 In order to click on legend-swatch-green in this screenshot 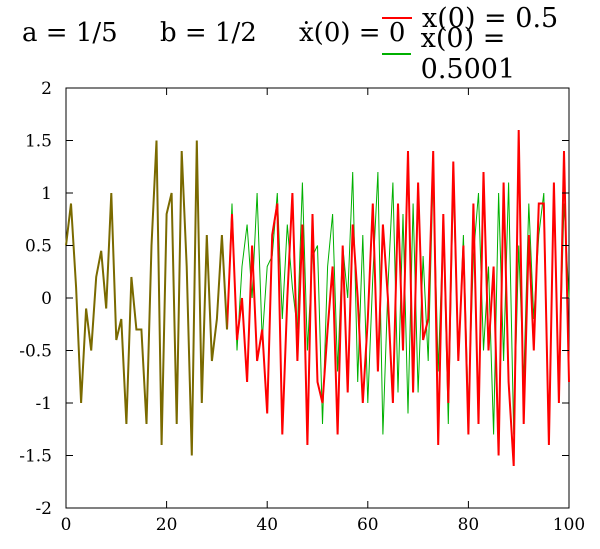, I will do `click(396, 54)`.